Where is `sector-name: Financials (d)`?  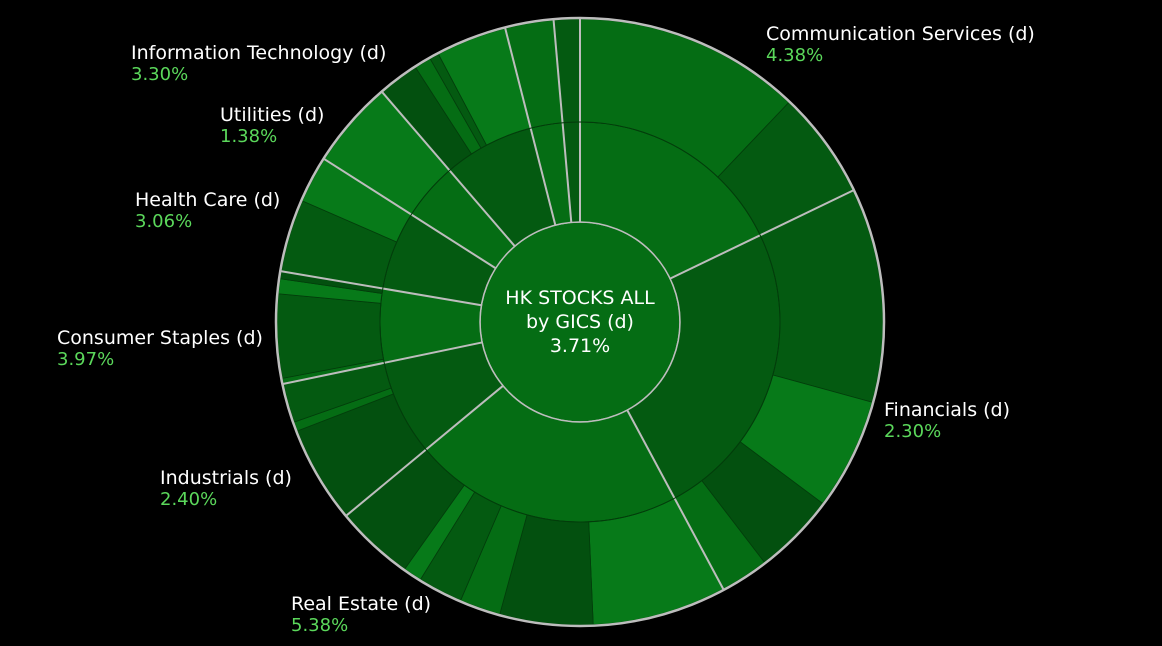 sector-name: Financials (d) is located at coordinates (947, 410).